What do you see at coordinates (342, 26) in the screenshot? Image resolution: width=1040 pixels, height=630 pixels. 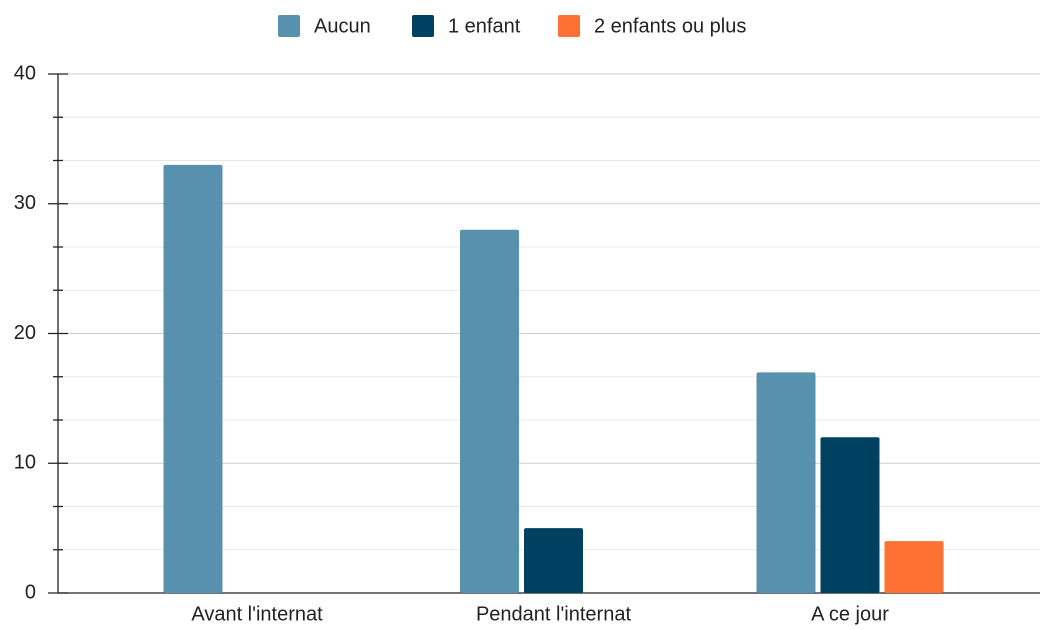 I see `legend-label: Aucun` at bounding box center [342, 26].